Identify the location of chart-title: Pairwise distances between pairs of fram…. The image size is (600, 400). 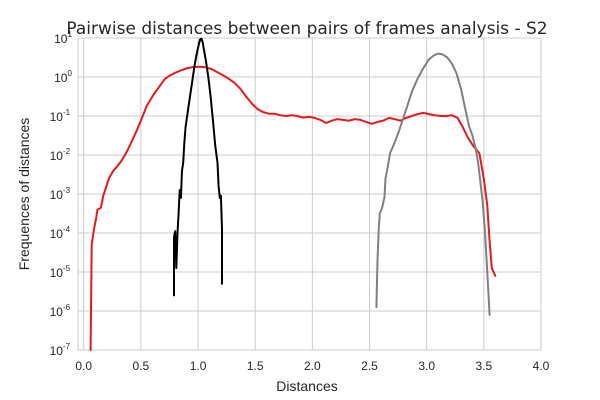
(306, 29).